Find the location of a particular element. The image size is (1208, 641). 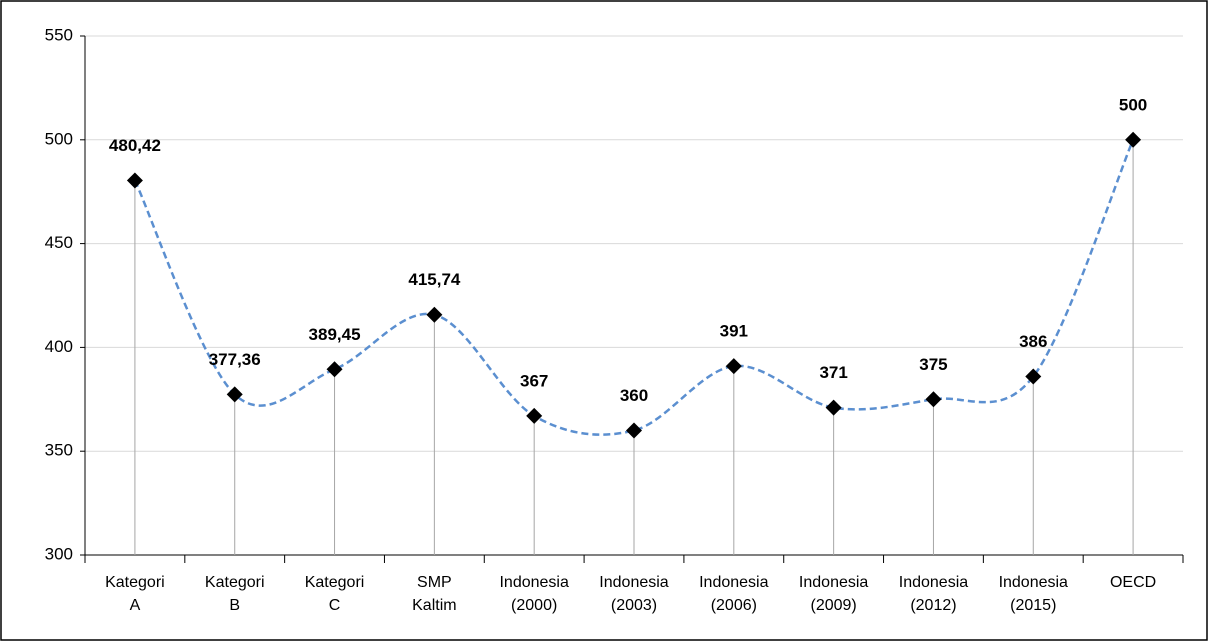

y-tick-label: 300 is located at coordinates (59, 553).